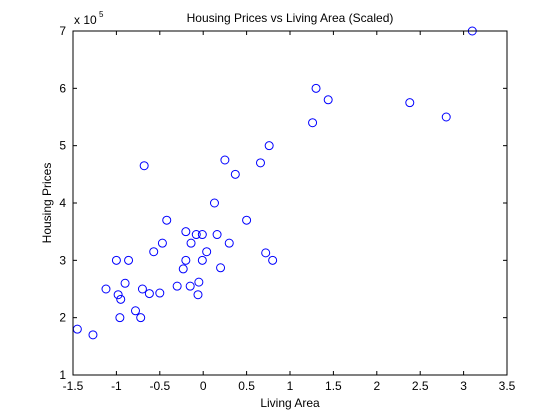 The image size is (560, 420). What do you see at coordinates (62, 260) in the screenshot?
I see `y-tick-label: 3` at bounding box center [62, 260].